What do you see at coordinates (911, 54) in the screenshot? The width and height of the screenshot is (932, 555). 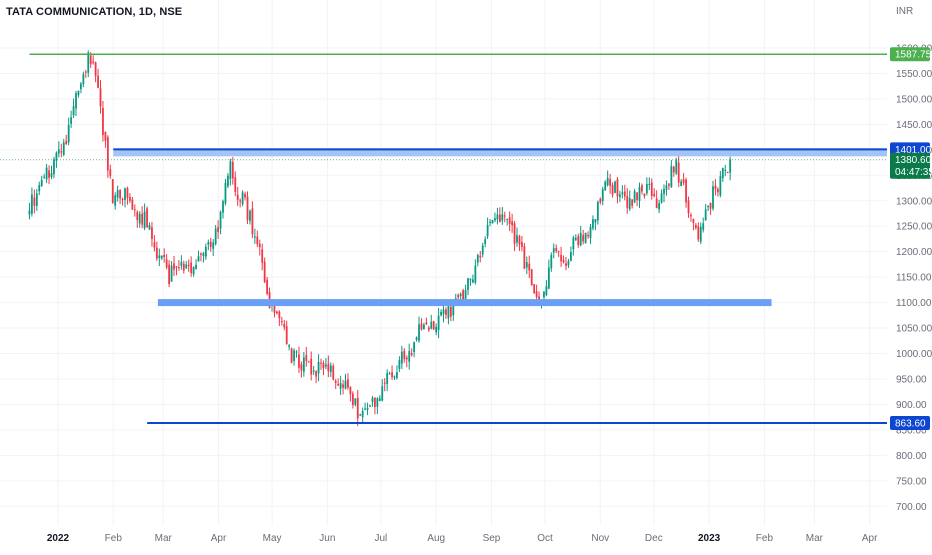 I see `level-price-tag: 1587.75` at bounding box center [911, 54].